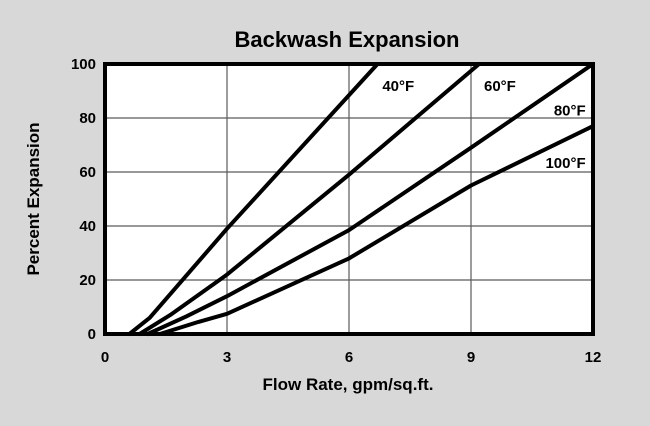  What do you see at coordinates (83, 64) in the screenshot?
I see `y-tick-label-100: 100` at bounding box center [83, 64].